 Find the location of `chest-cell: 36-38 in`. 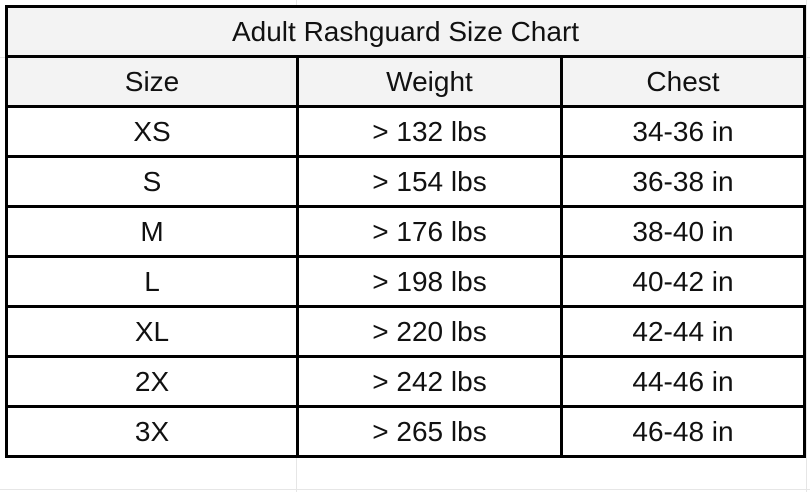

chest-cell: 36-38 in is located at coordinates (683, 181).